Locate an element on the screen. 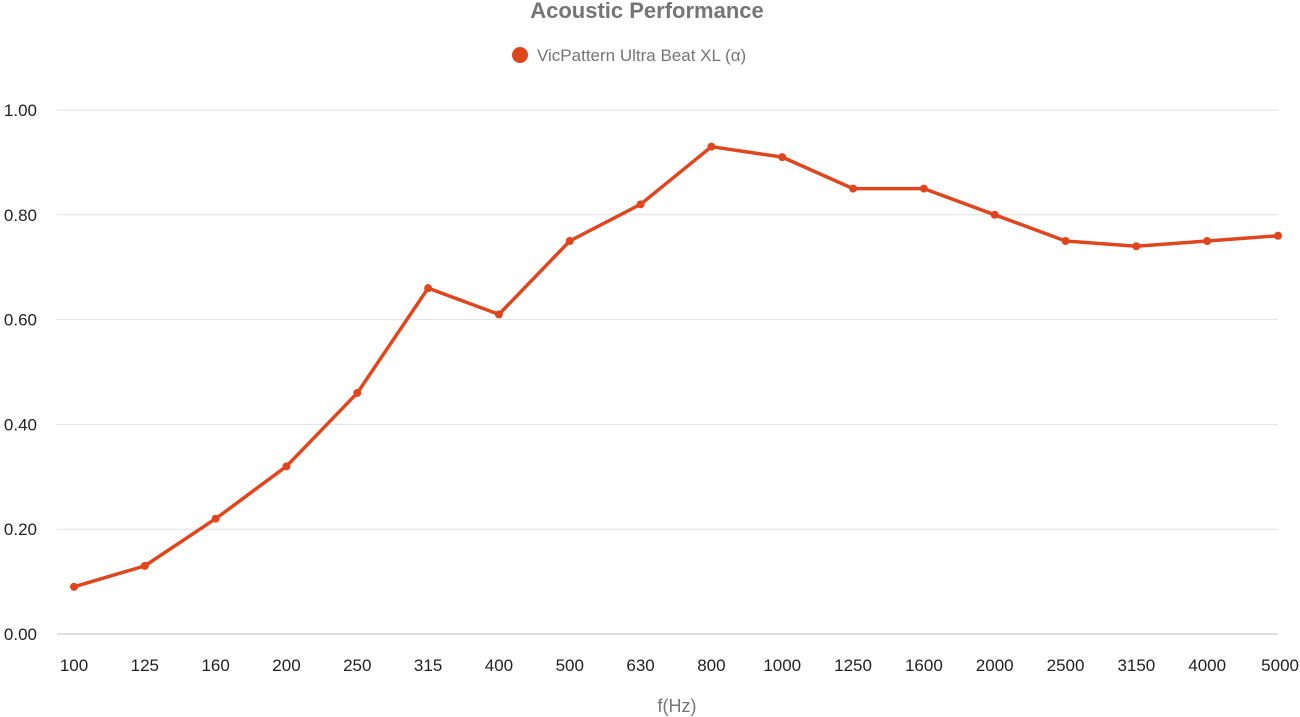  x-tick-label: 800 is located at coordinates (711, 665).